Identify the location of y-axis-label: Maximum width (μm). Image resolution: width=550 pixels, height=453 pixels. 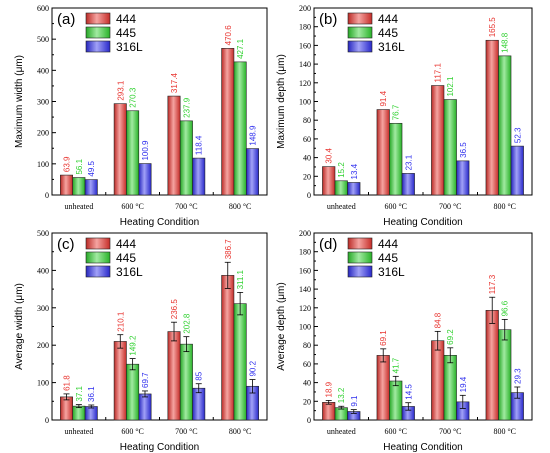
(19, 101).